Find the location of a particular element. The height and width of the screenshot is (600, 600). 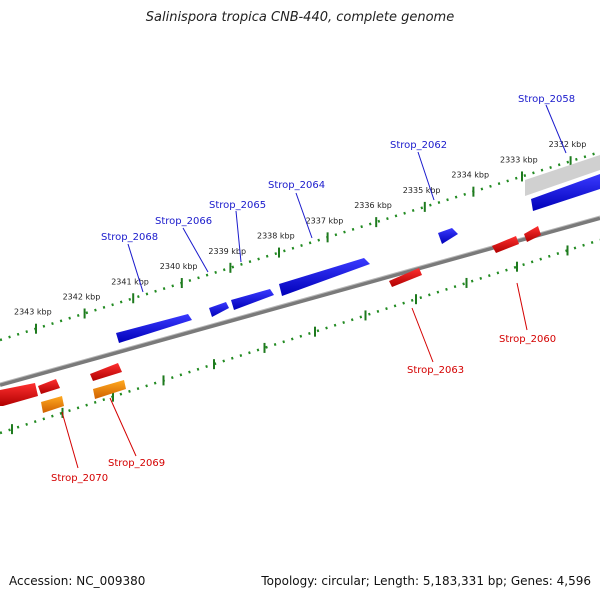

gene-label: Strop_2060 is located at coordinates (527, 339).